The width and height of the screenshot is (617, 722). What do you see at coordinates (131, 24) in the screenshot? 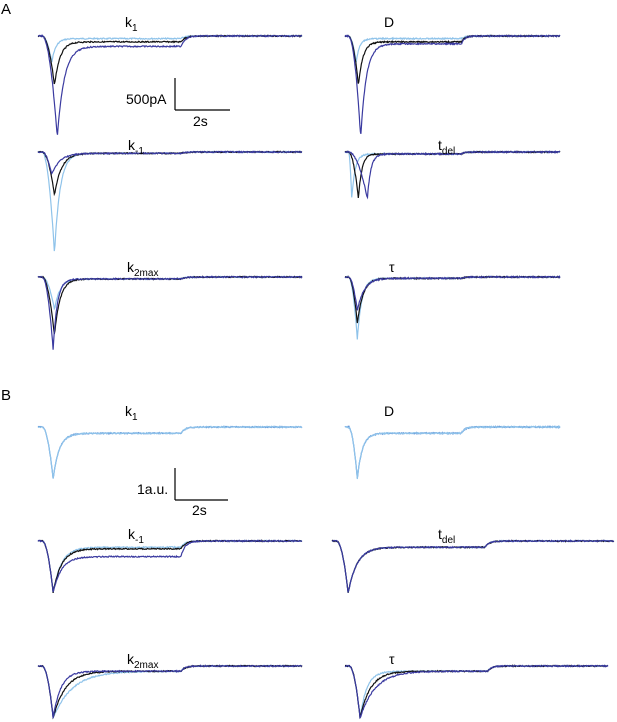
I see `label-a-k1: k1` at bounding box center [131, 24].